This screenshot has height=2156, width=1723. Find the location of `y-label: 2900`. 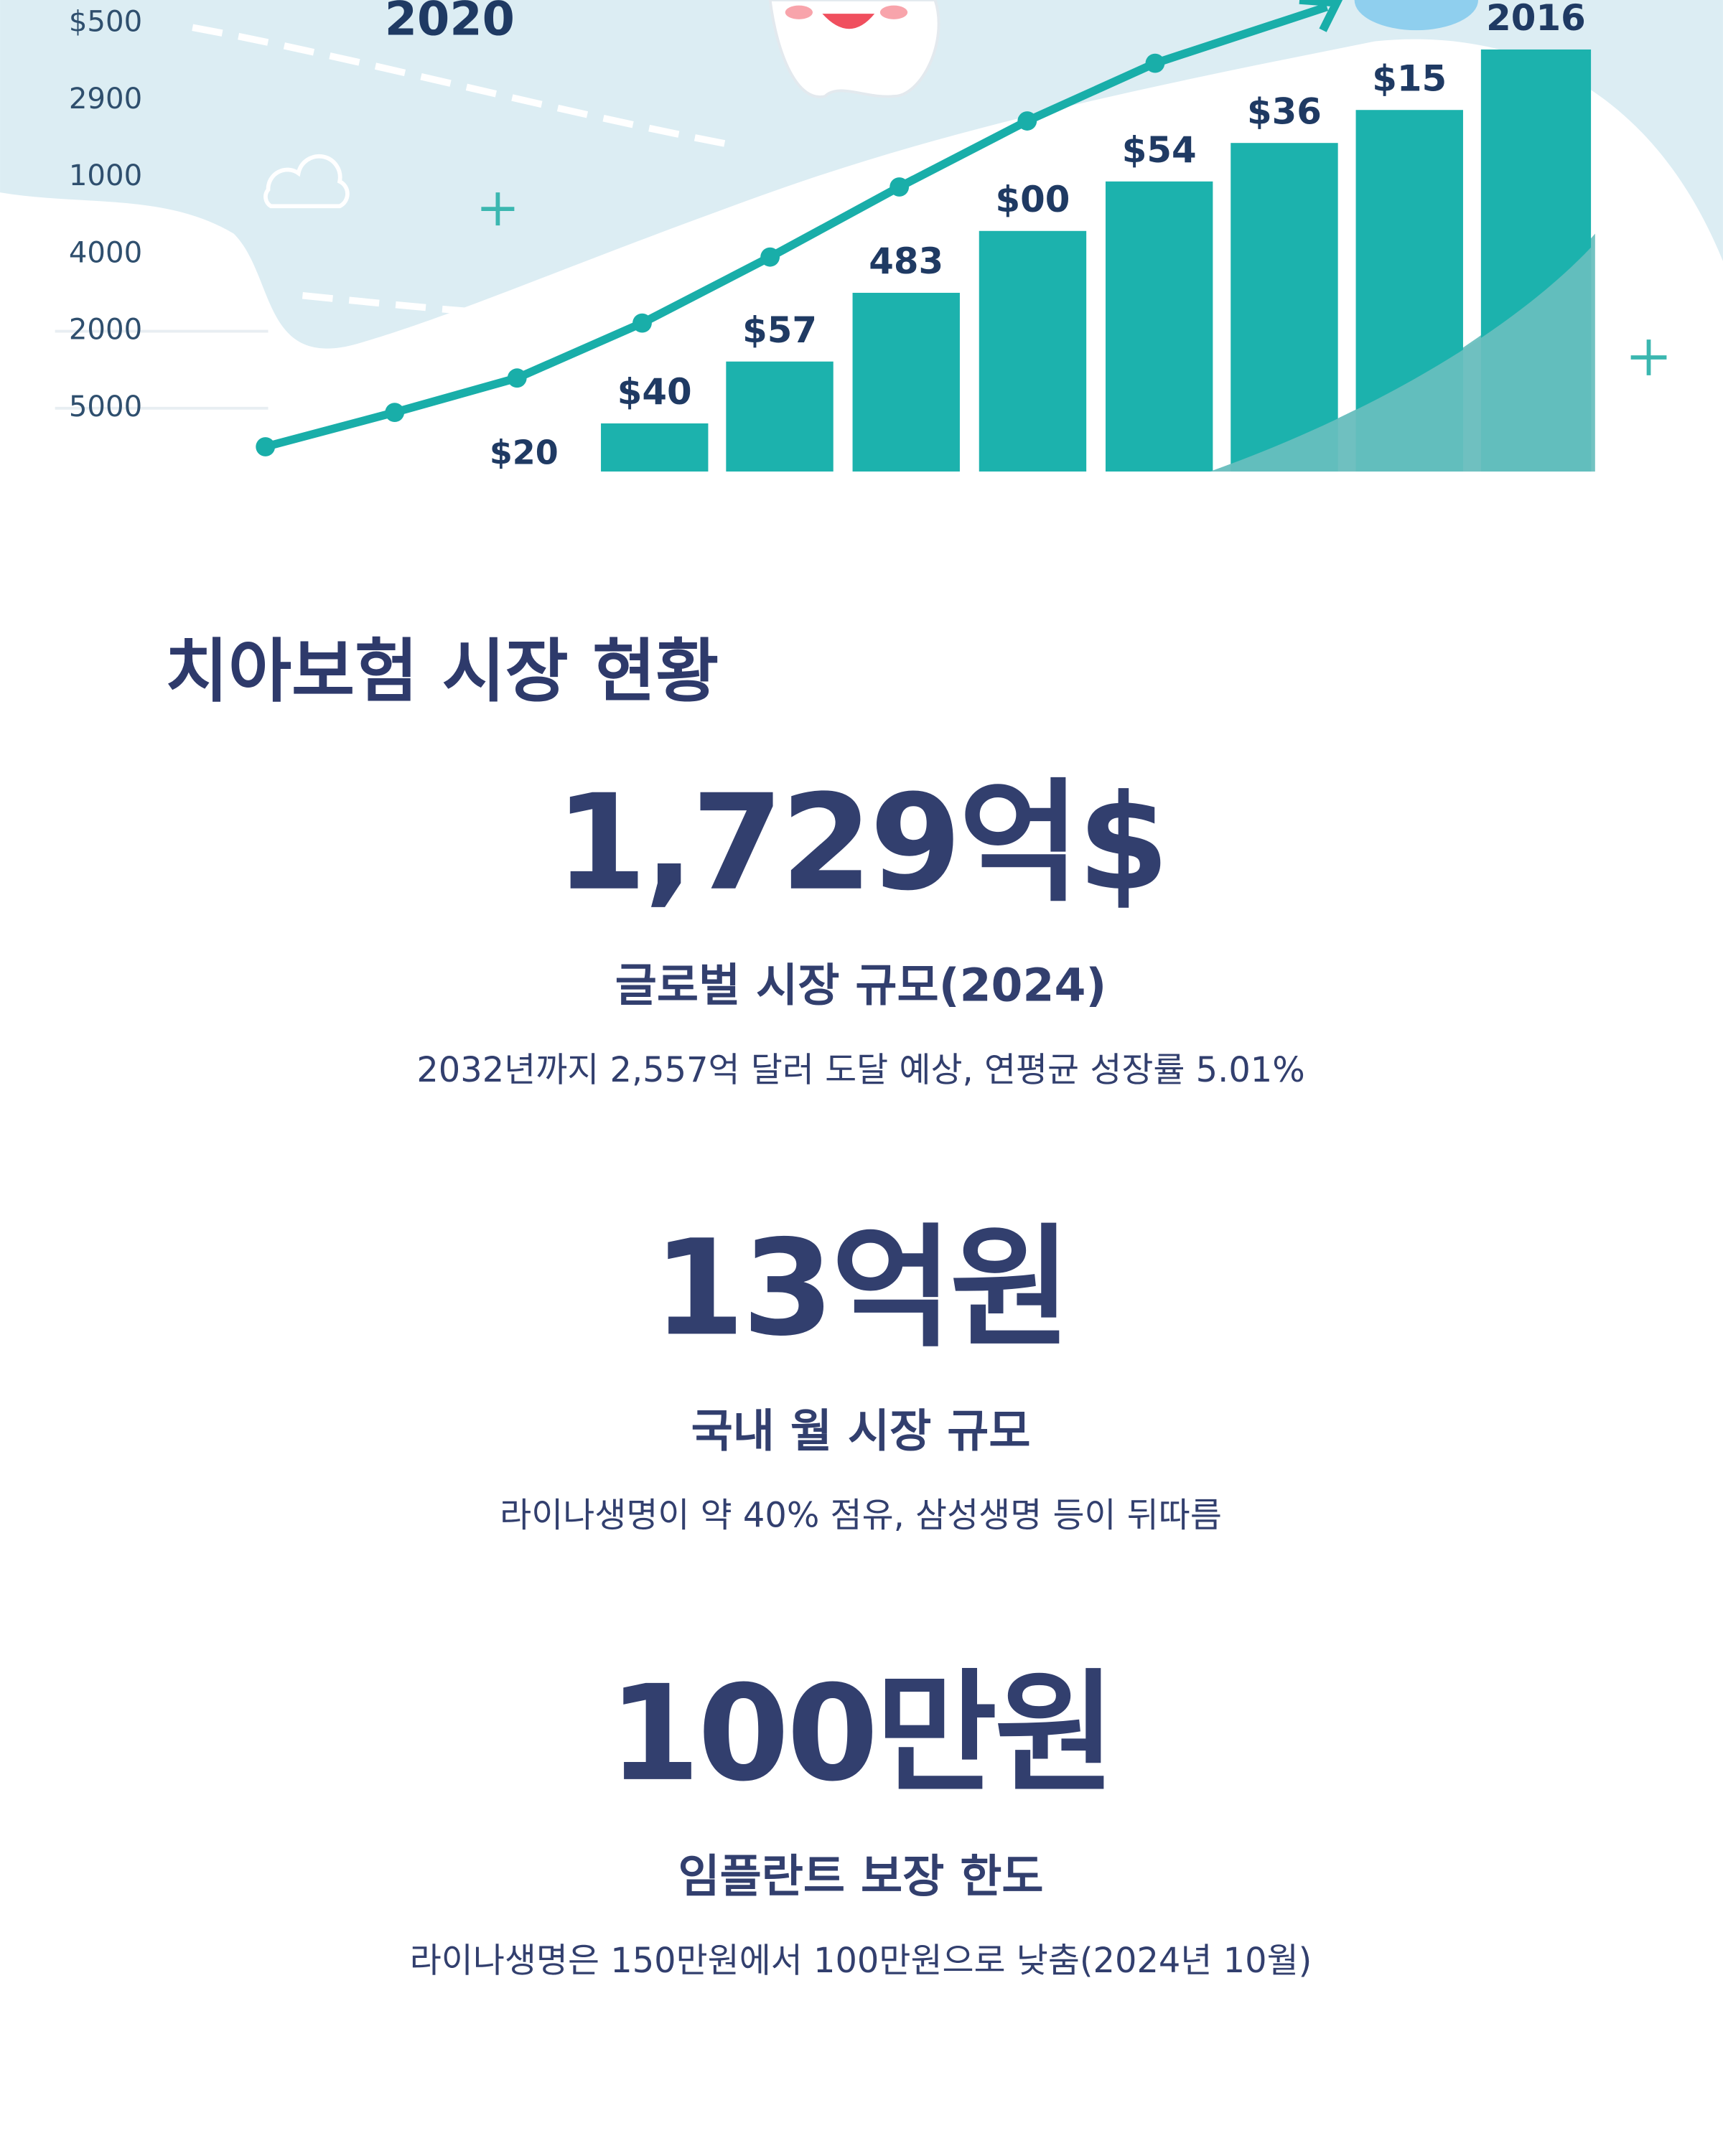

y-label: 2900 is located at coordinates (106, 99).